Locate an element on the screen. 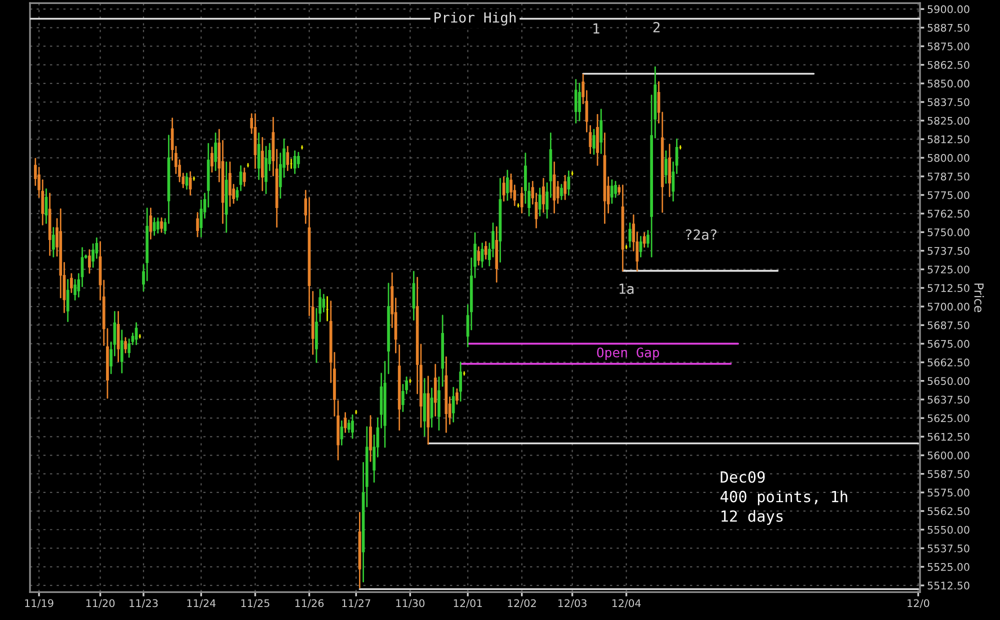  y-tick-label: 5687.50 is located at coordinates (949, 325).